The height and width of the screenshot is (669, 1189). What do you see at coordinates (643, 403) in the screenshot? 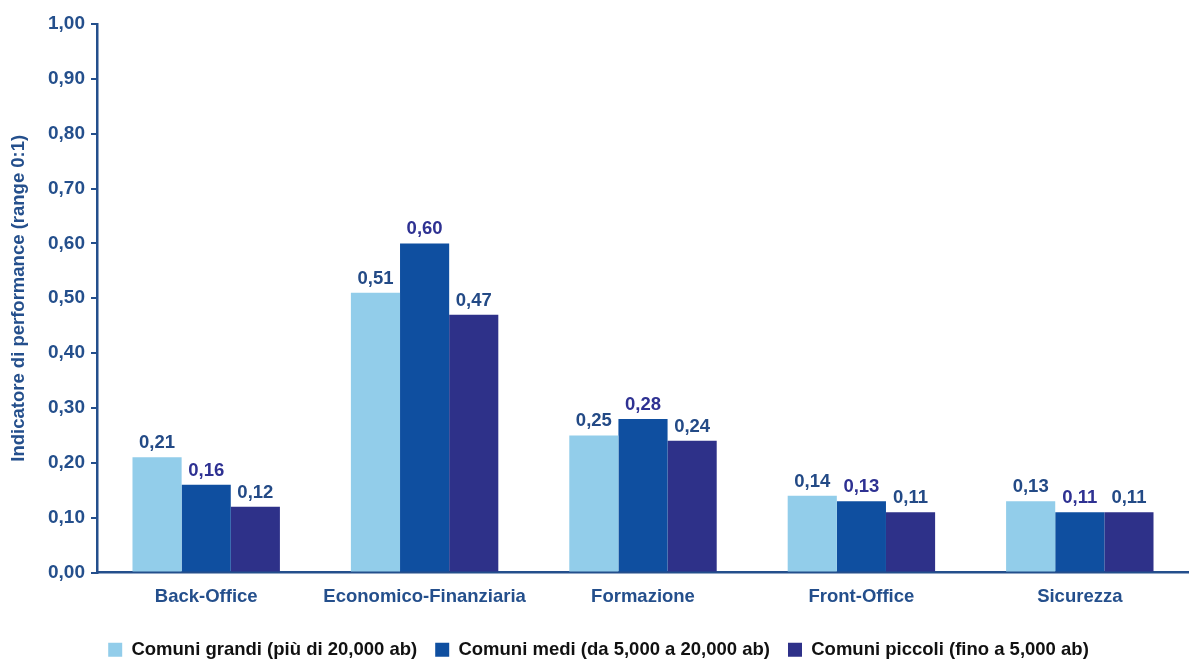
I see `data-label: 0,28` at bounding box center [643, 403].